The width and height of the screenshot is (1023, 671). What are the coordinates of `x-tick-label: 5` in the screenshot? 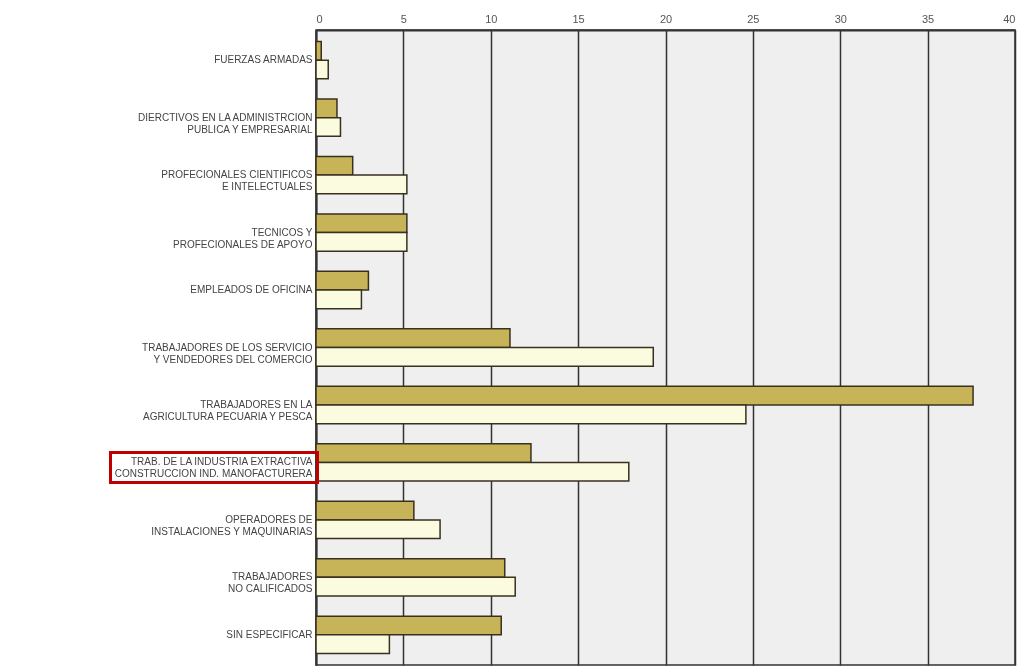 It's located at (403, 18).